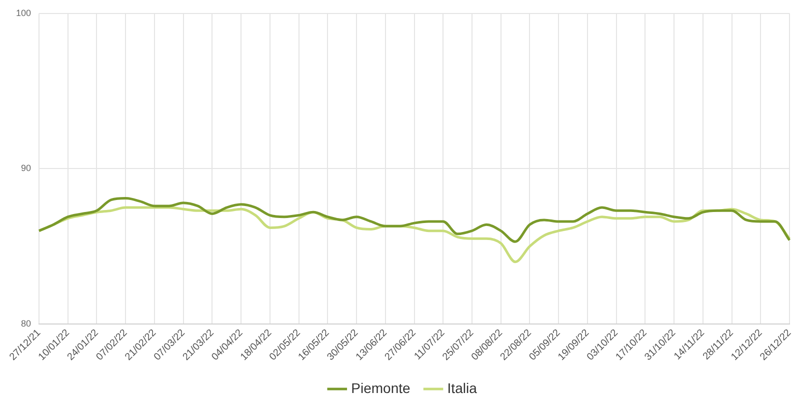  Describe the element at coordinates (26, 168) in the screenshot. I see `y-tick-label: 90` at that location.